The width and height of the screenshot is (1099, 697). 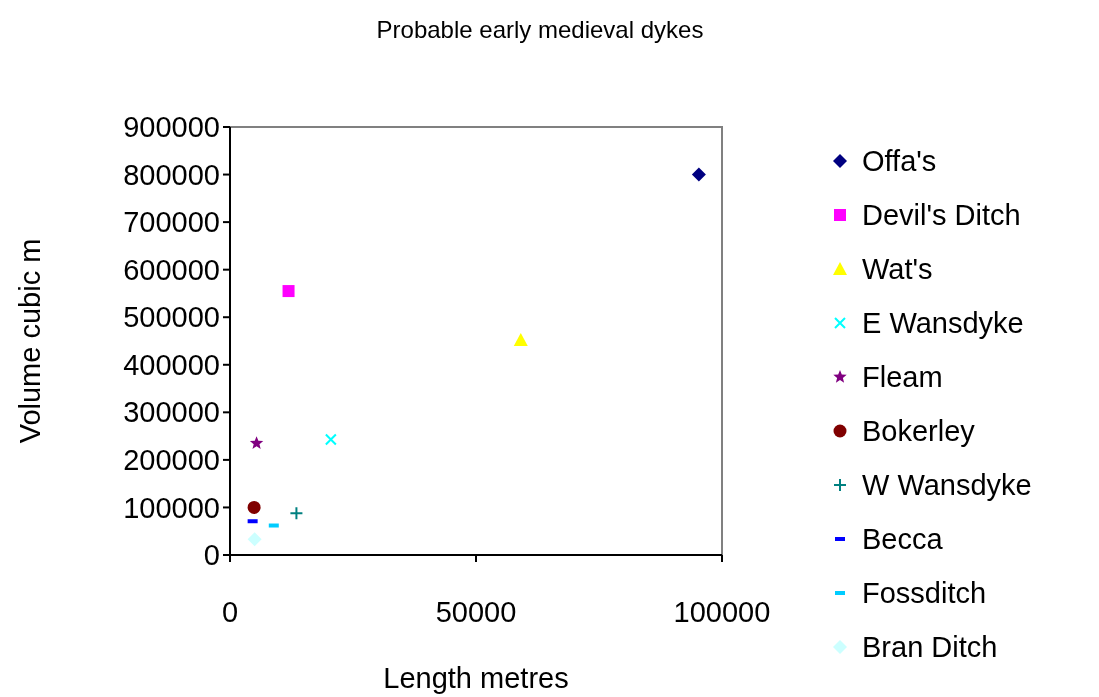 I want to click on y-tick-label: 300000, so click(x=171, y=412).